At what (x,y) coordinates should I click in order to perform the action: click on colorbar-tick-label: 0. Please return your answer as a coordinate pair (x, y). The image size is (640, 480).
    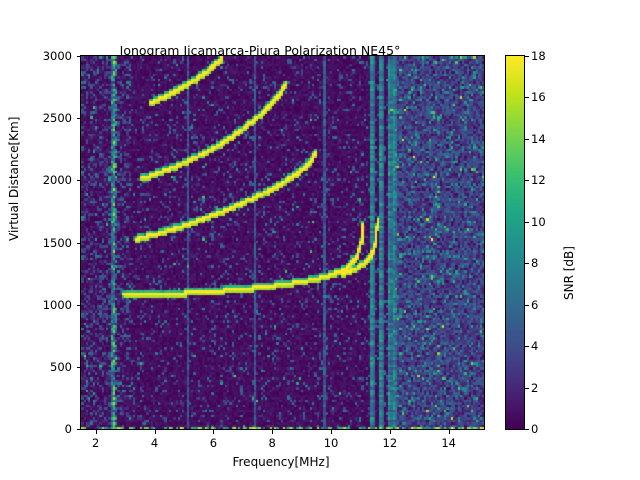
    Looking at the image, I should click on (535, 429).